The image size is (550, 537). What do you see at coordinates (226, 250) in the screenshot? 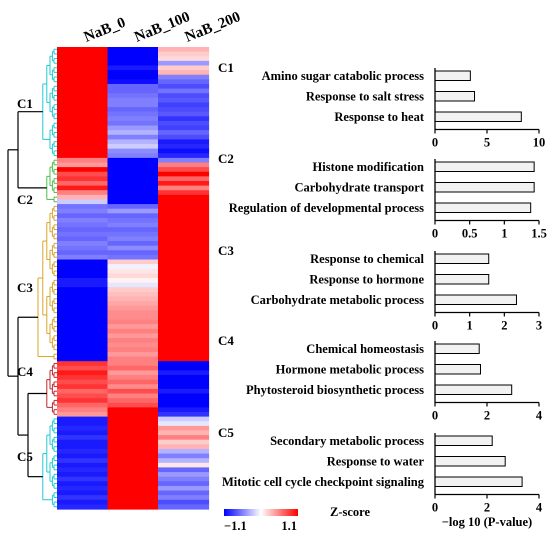
I see `panel-cluster-label: C3` at bounding box center [226, 250].